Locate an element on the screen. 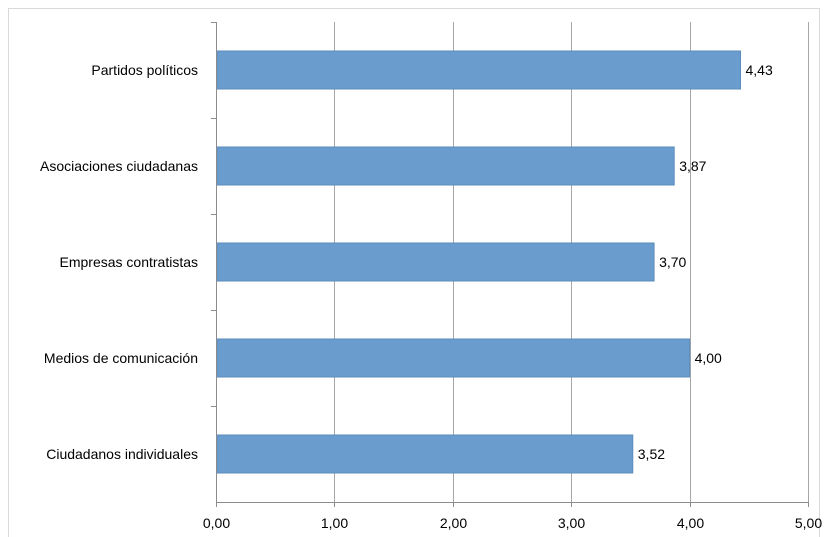  value-label: 3,87 is located at coordinates (692, 166).